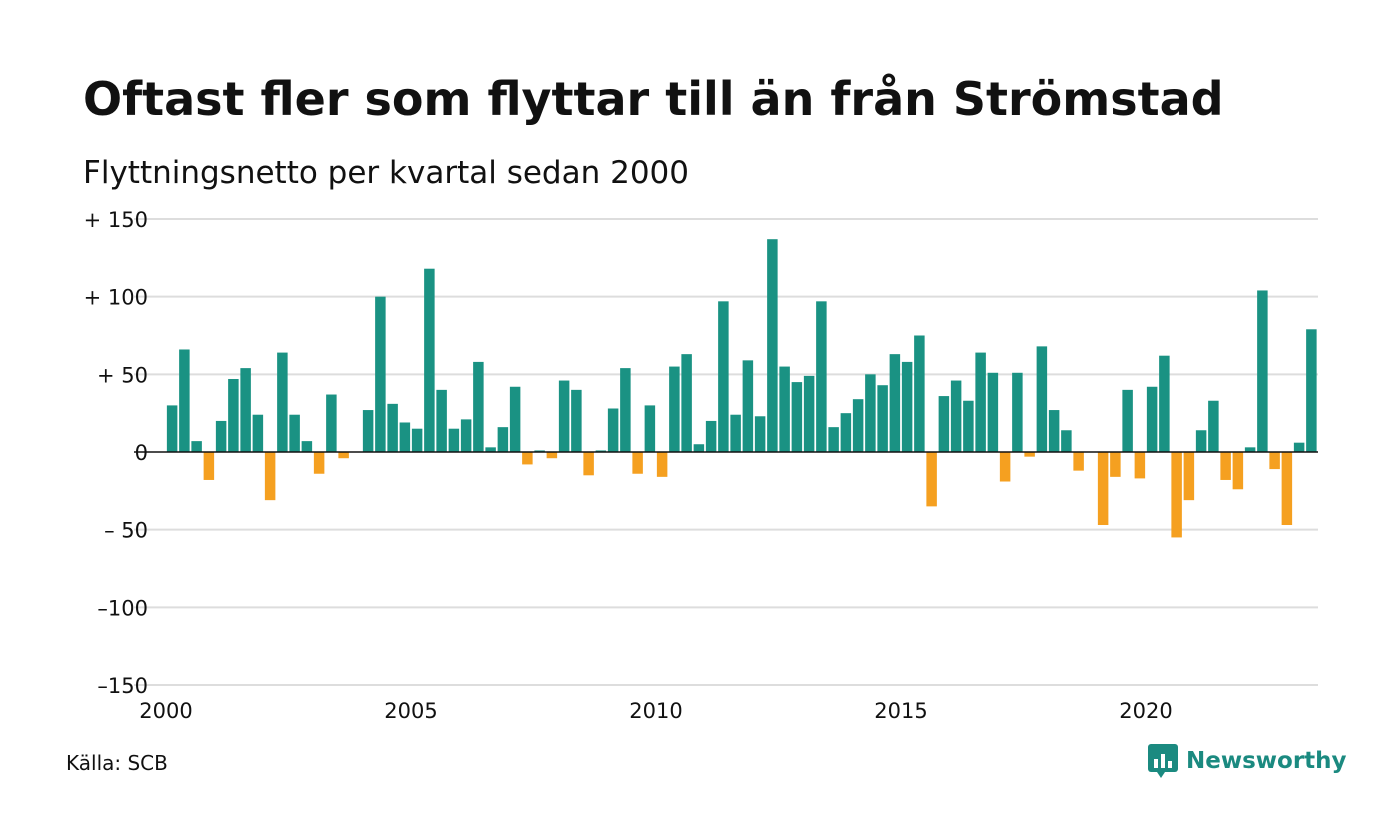 The height and width of the screenshot is (840, 1400). What do you see at coordinates (410, 711) in the screenshot?
I see `x-tick-label: 2005` at bounding box center [410, 711].